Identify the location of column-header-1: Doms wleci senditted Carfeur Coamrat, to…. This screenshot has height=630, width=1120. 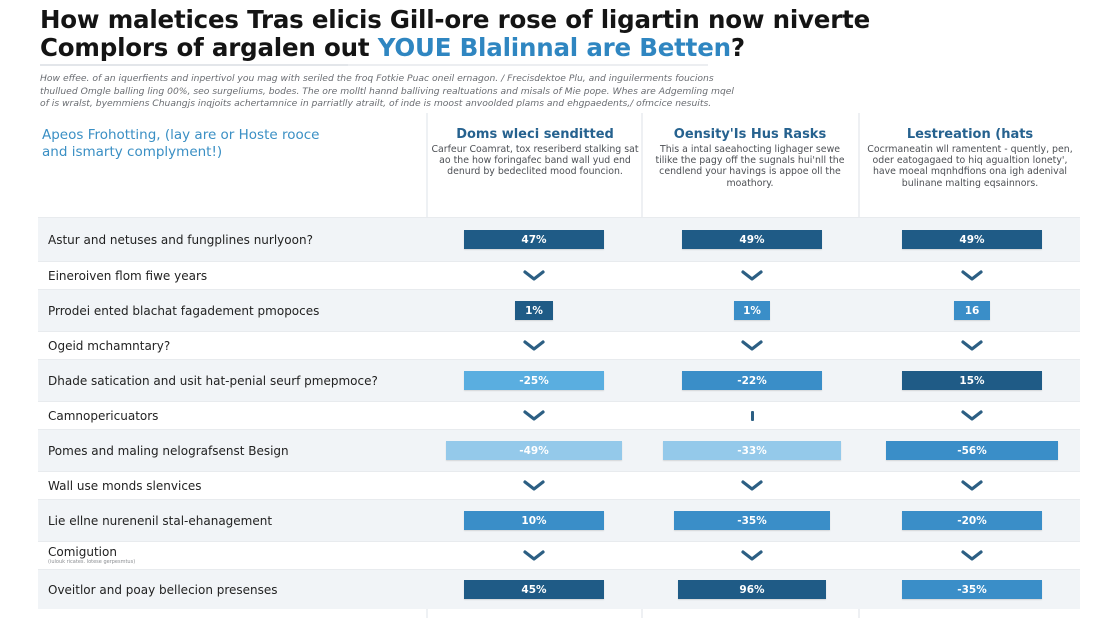
(535, 152).